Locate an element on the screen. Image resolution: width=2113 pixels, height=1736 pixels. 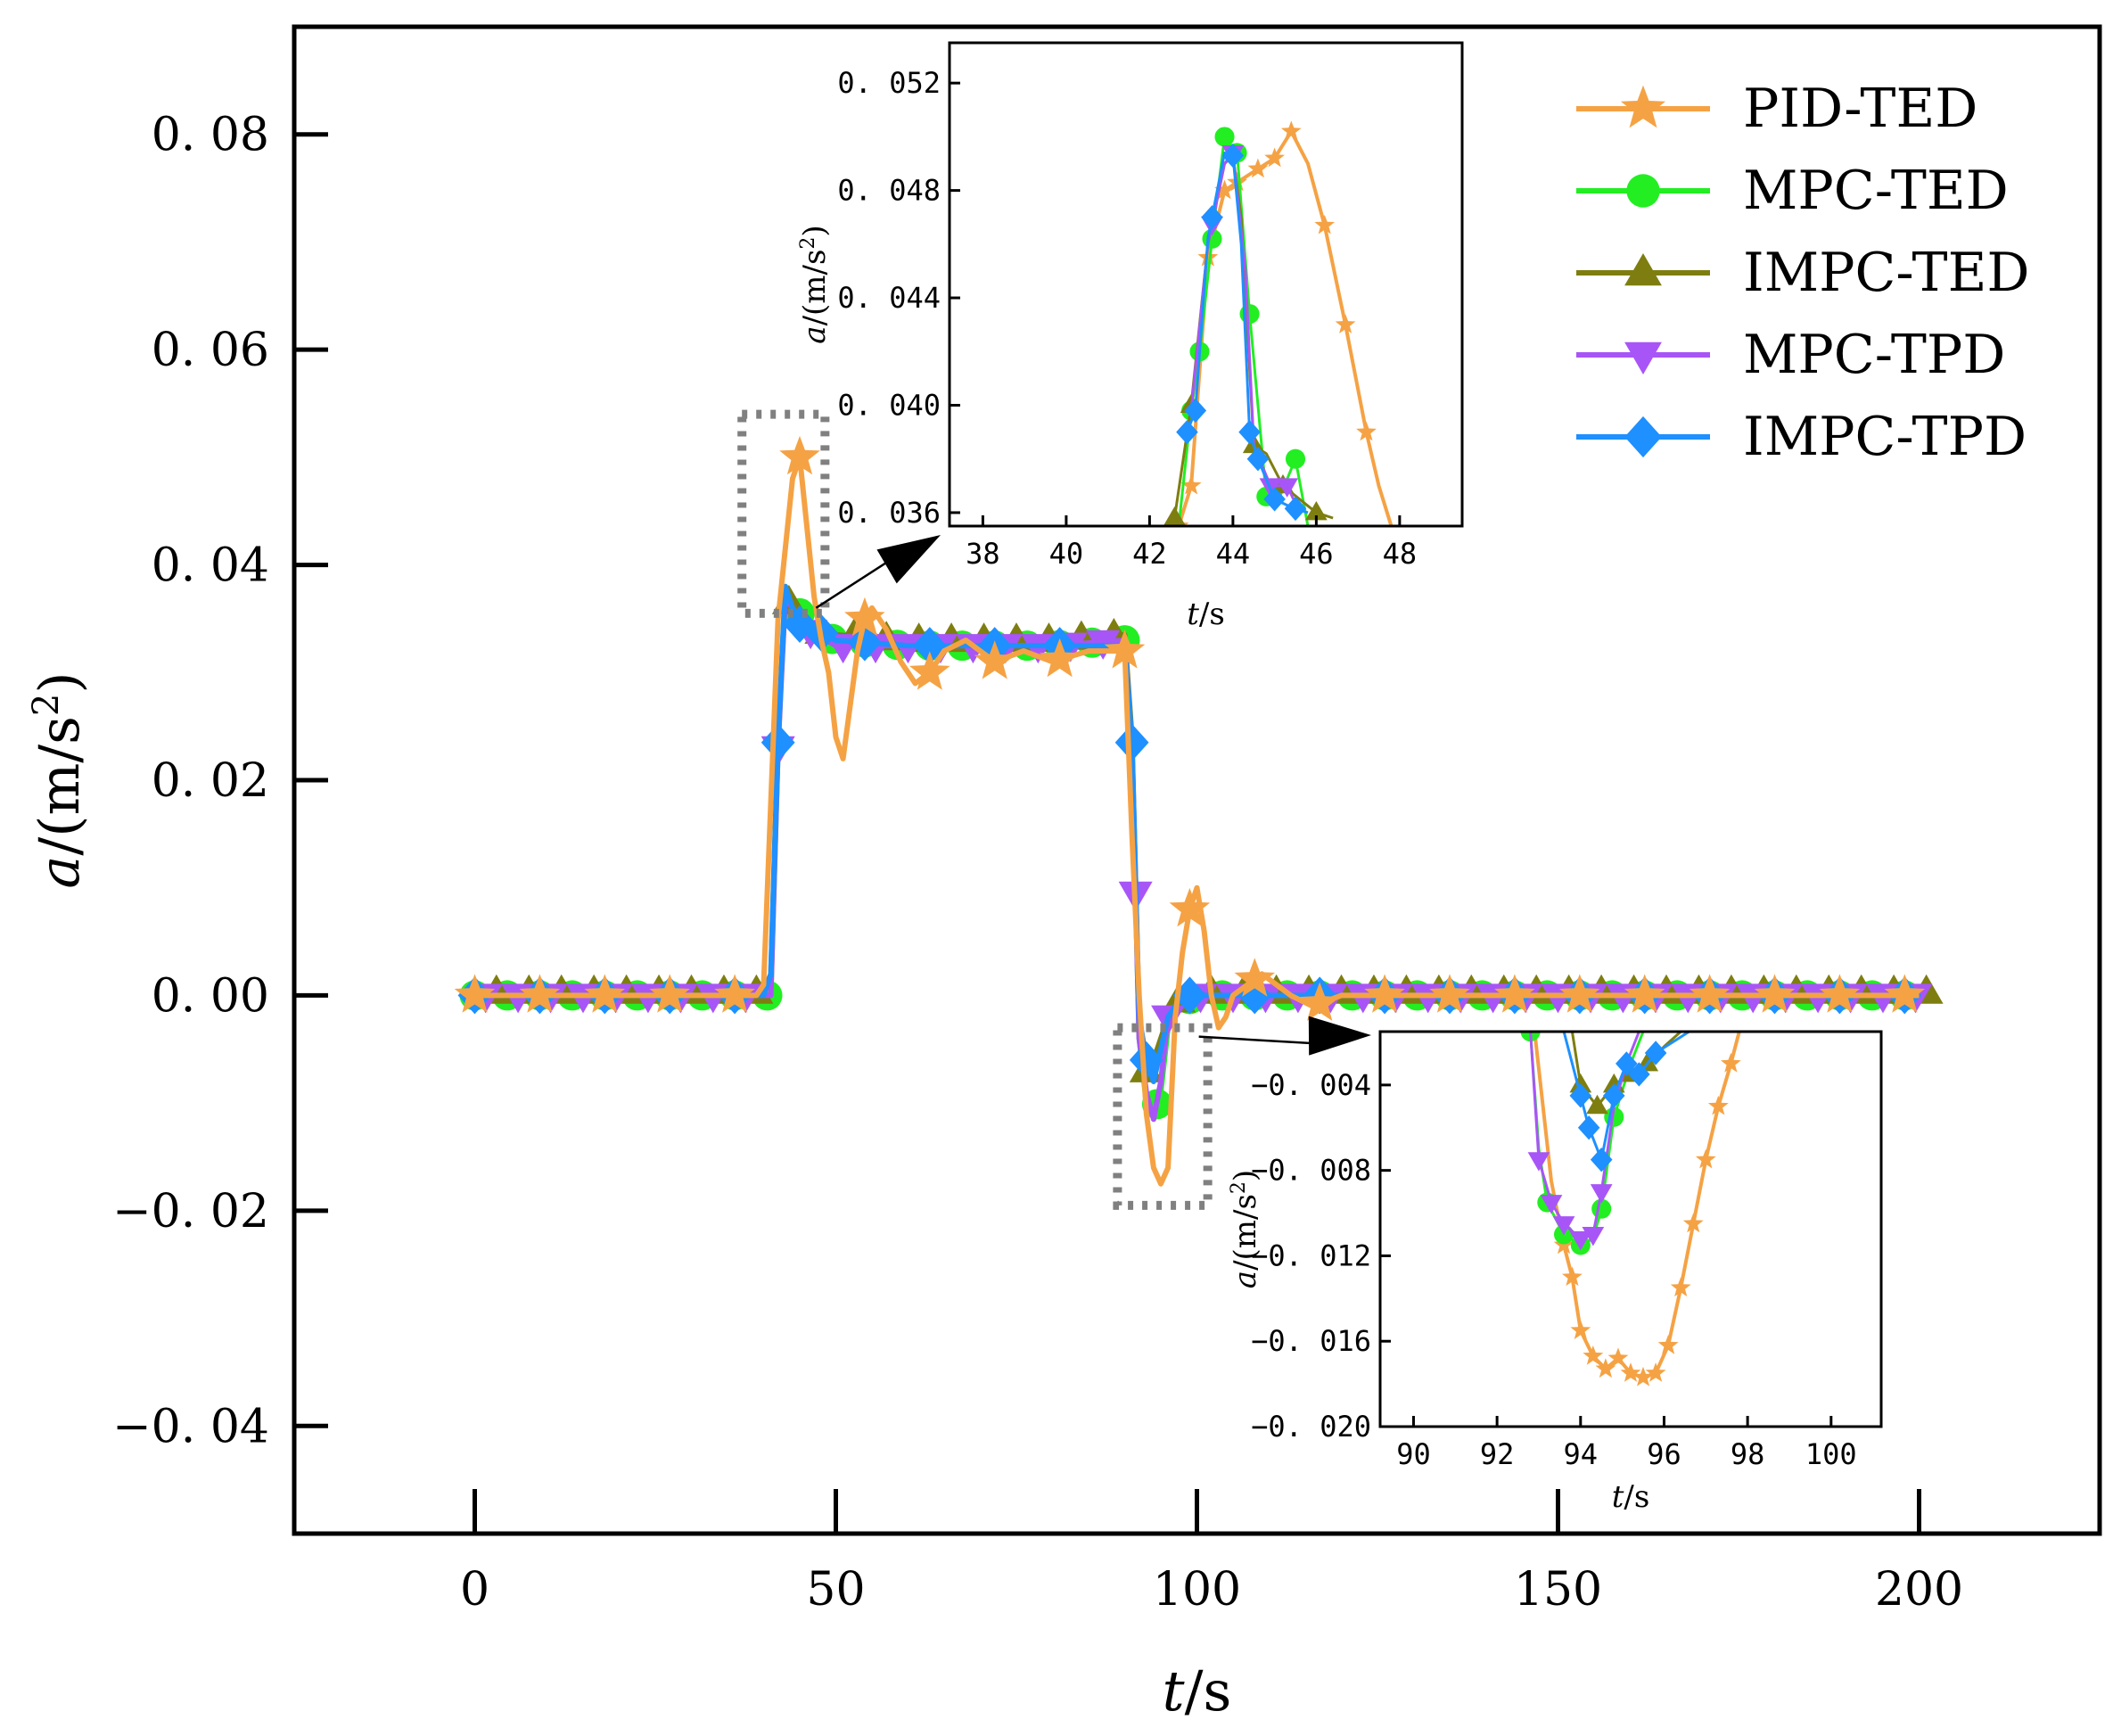
x-tick-label-2: 100 is located at coordinates (1197, 1590).